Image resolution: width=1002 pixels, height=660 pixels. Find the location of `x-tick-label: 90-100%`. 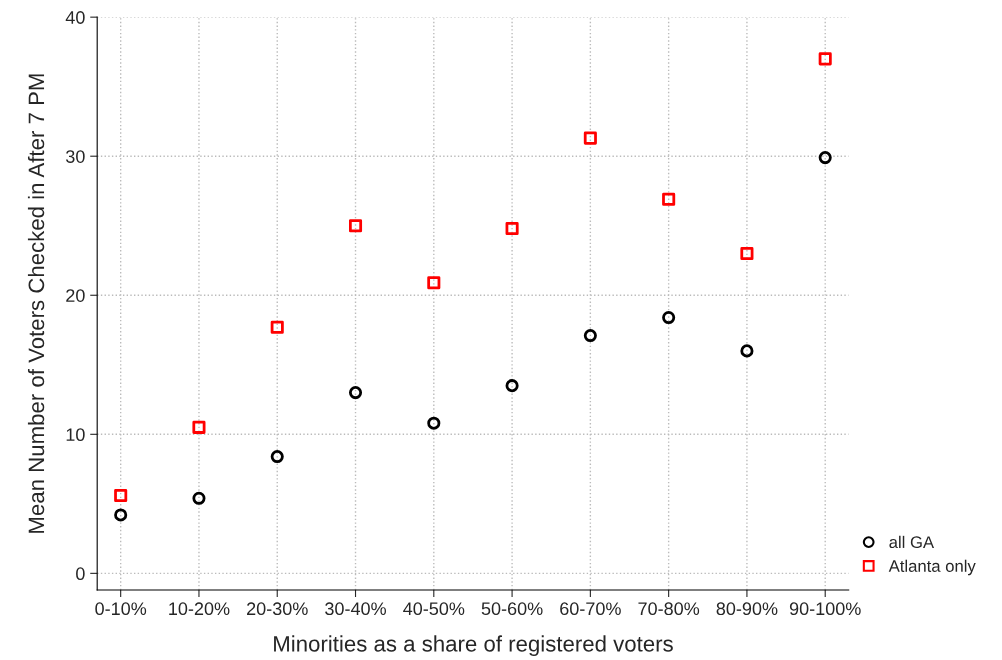

x-tick-label: 90-100% is located at coordinates (825, 609).